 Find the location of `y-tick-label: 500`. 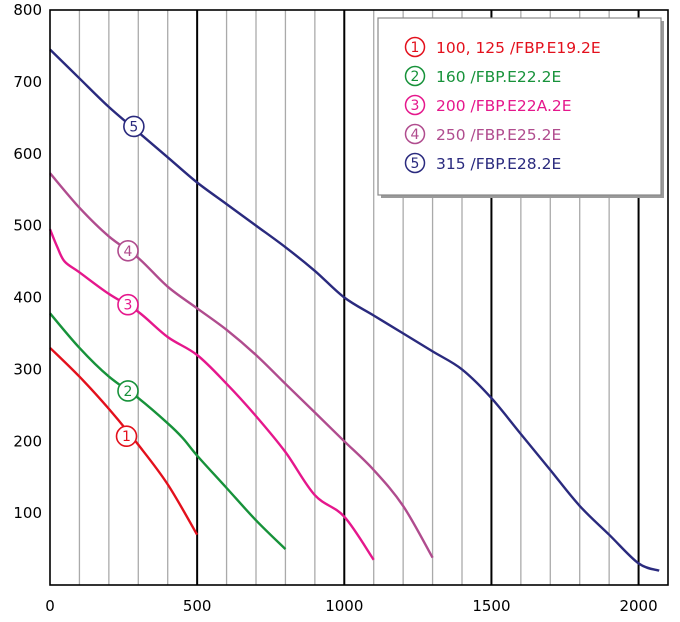

y-tick-label: 500 is located at coordinates (27, 226).